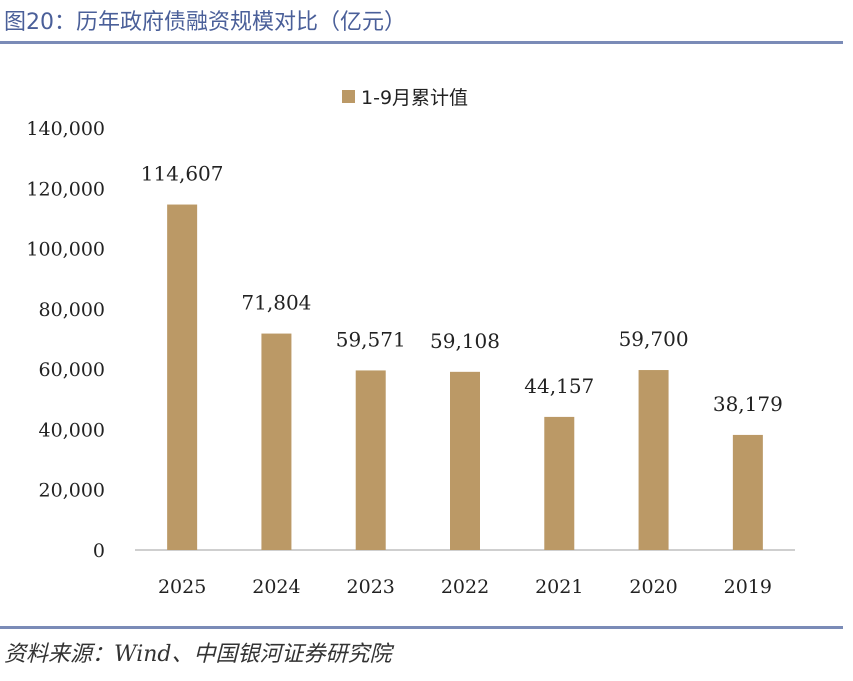 This screenshot has height=681, width=853. I want to click on data-label: 38,179, so click(748, 404).